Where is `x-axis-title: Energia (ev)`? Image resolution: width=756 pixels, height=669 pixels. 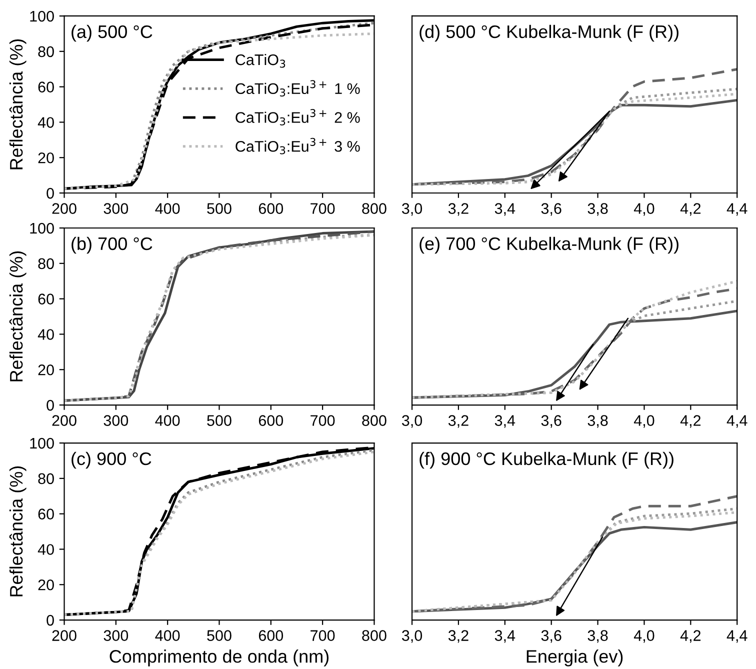
x-axis-title: Energia (ev) is located at coordinates (574, 658).